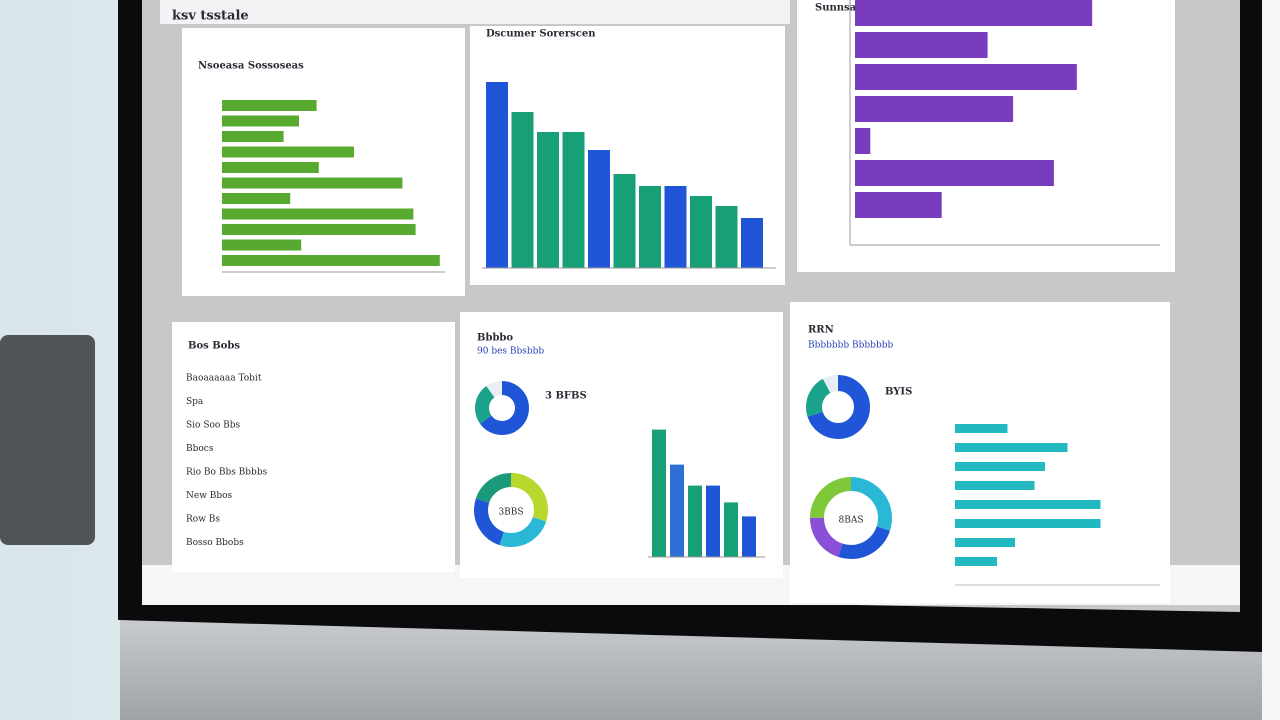  What do you see at coordinates (200, 449) in the screenshot?
I see `list-item: Bbocs` at bounding box center [200, 449].